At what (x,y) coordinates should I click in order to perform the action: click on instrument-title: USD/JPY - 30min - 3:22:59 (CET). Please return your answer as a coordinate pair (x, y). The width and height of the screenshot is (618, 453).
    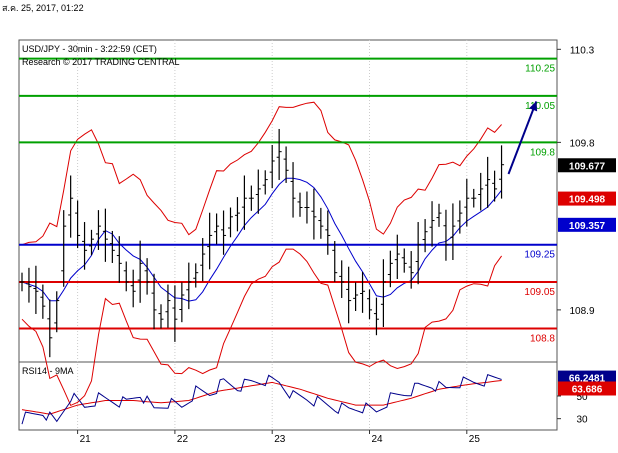
    Looking at the image, I should click on (89, 49).